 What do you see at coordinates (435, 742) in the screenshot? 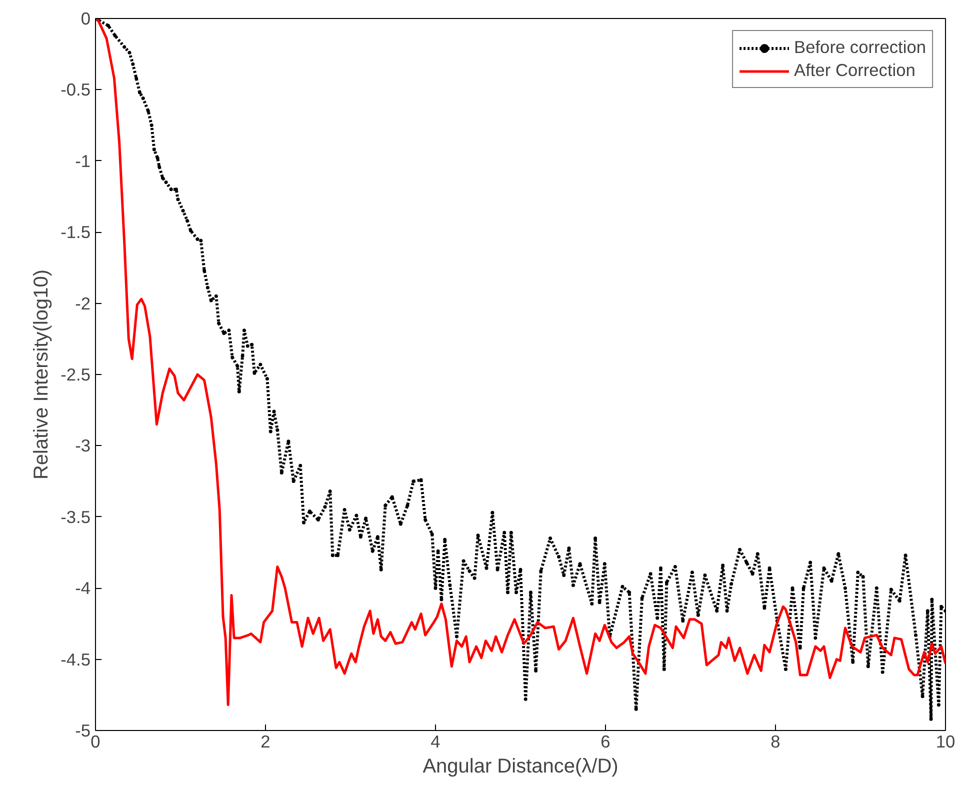
I see `x-tick-label: 4` at bounding box center [435, 742].